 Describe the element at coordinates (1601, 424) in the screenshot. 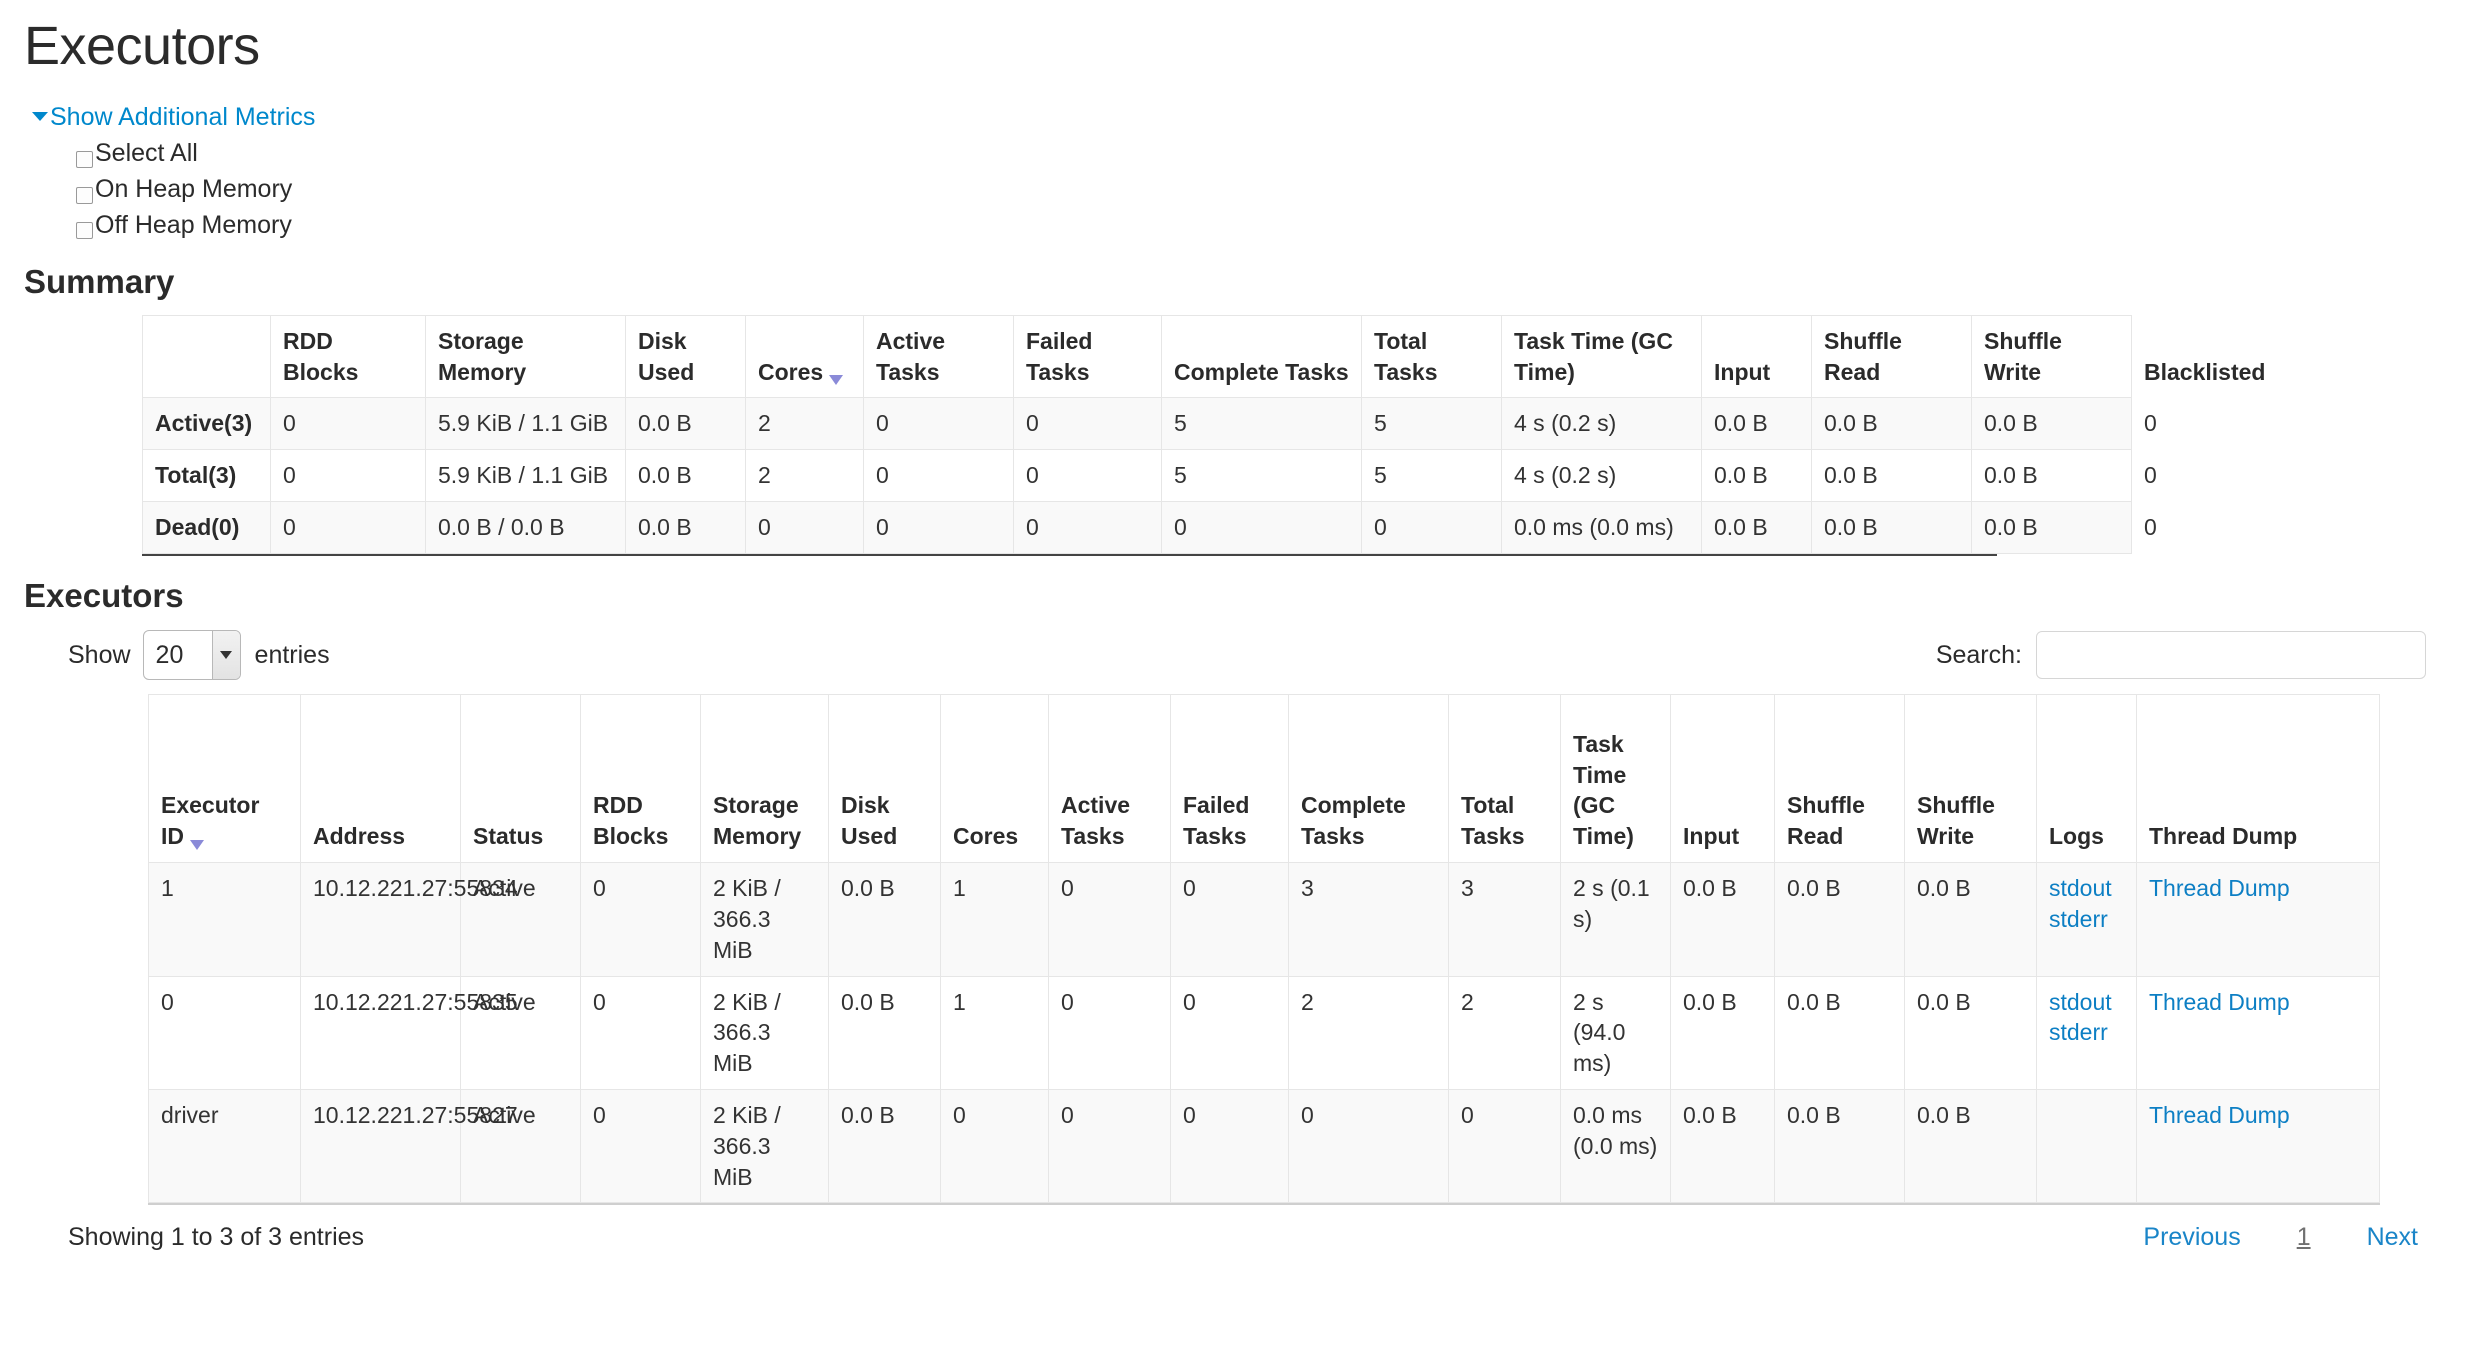

I see `cell-task-time: 4 s (0.2 s)` at that location.